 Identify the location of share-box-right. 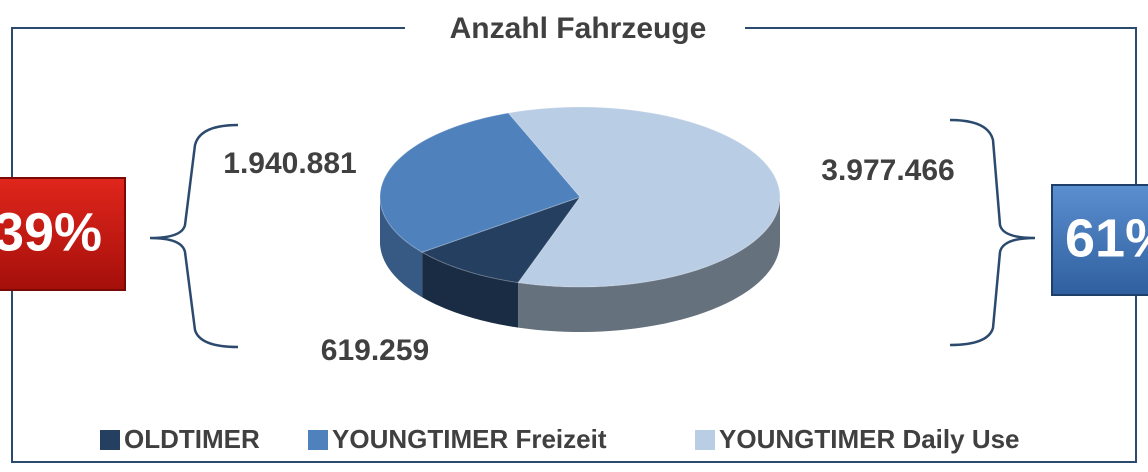
(1099, 240).